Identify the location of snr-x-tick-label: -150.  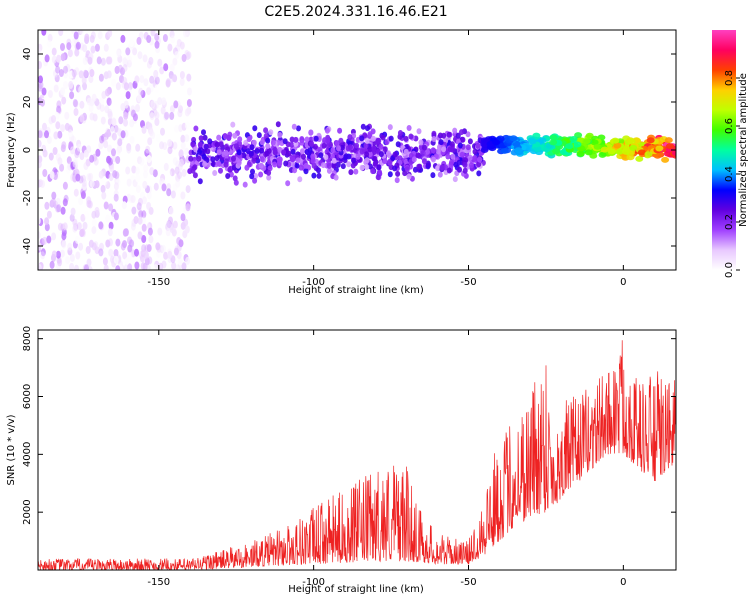
(158, 582).